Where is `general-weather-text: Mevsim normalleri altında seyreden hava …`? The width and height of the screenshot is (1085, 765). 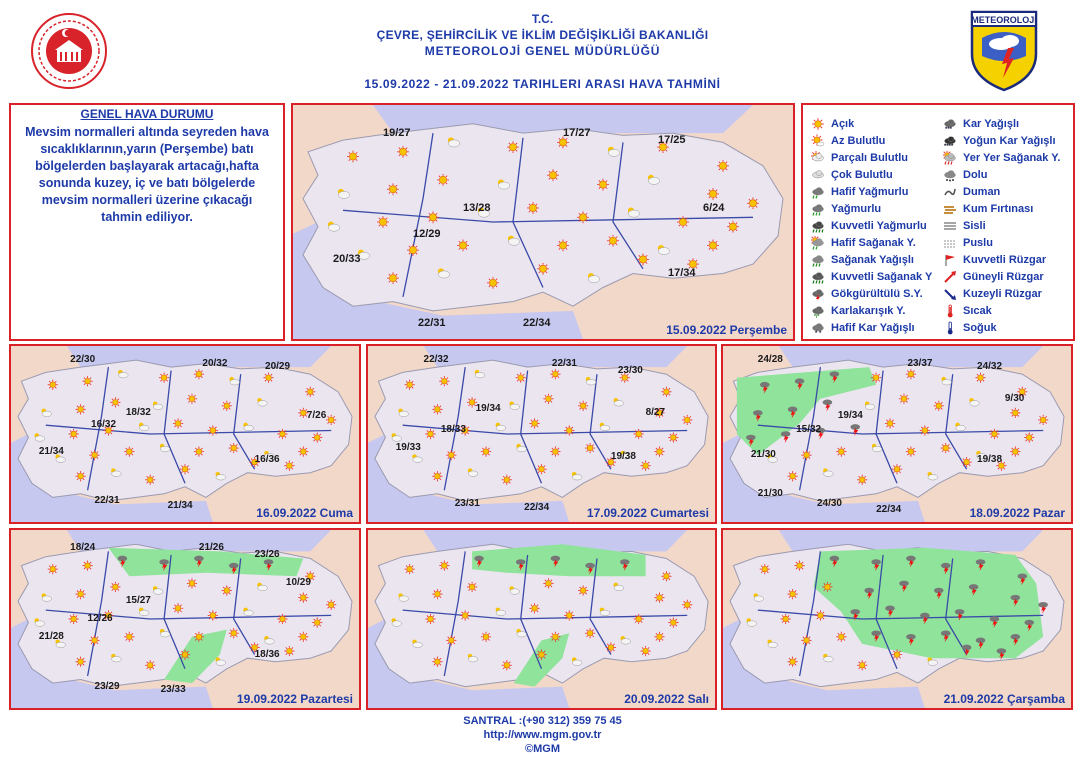
general-weather-text: Mevsim normalleri altında seyreden hava … is located at coordinates (147, 174).